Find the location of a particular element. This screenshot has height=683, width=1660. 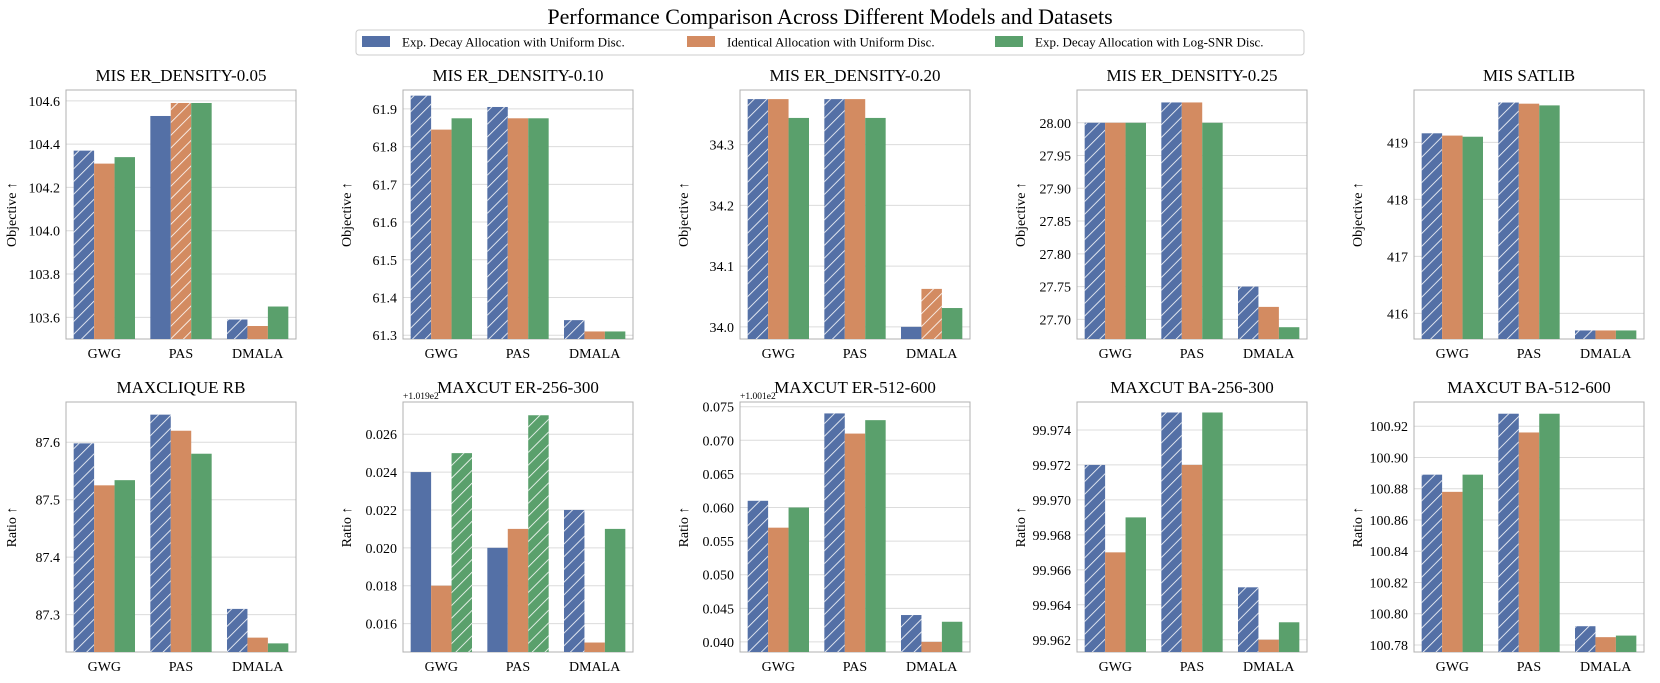

y-tick-label: 61.8 is located at coordinates (385, 148).